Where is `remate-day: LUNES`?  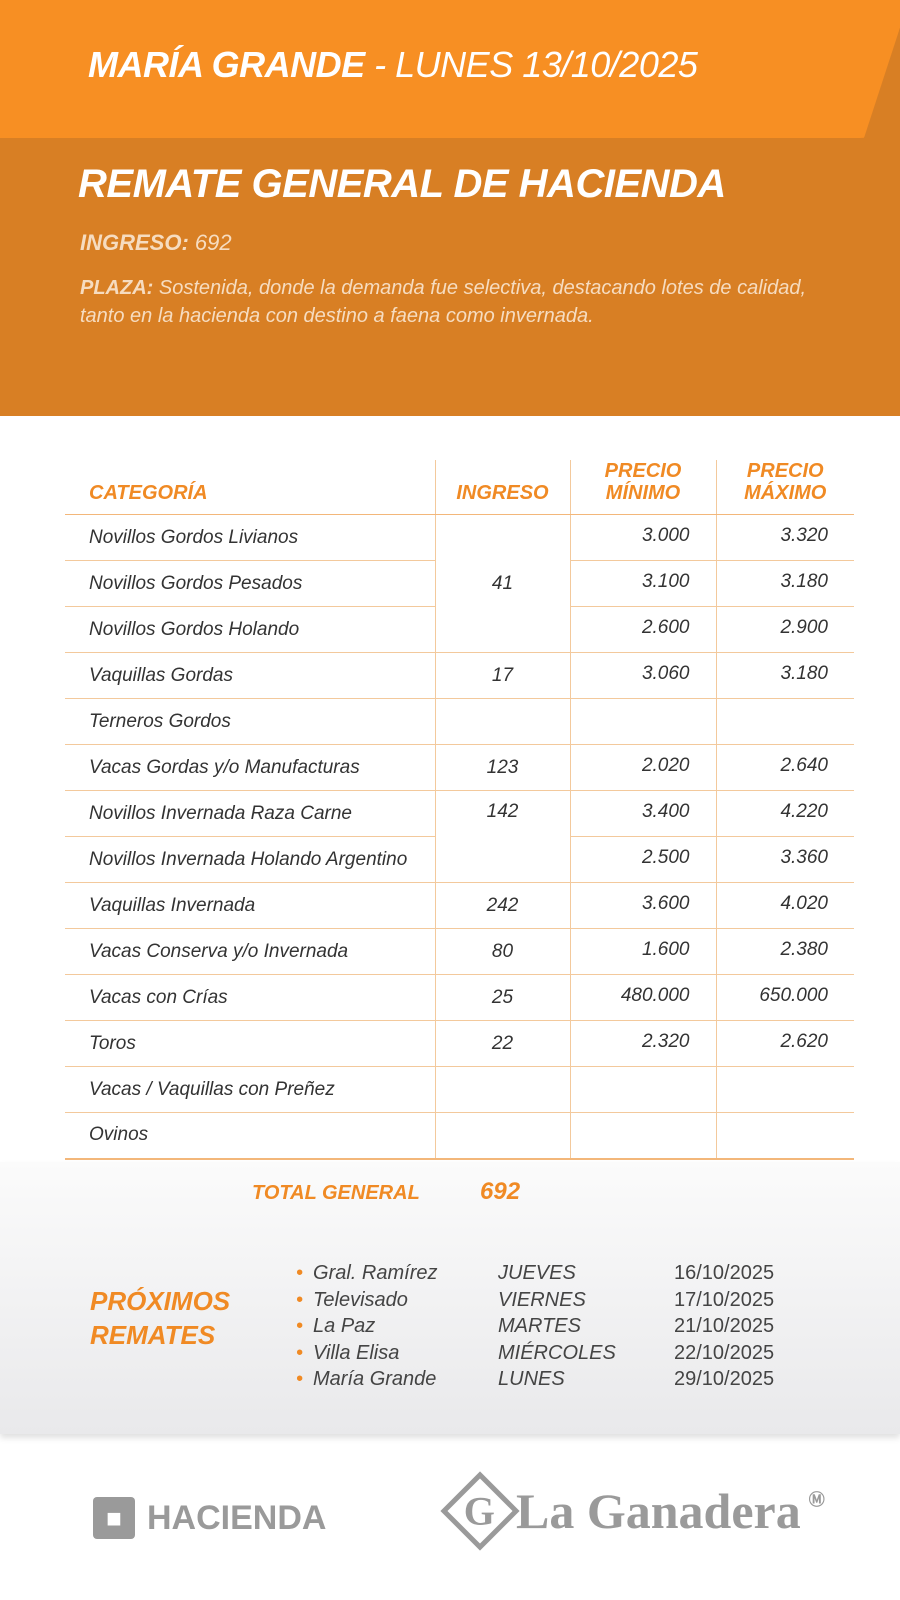 remate-day: LUNES is located at coordinates (531, 1379).